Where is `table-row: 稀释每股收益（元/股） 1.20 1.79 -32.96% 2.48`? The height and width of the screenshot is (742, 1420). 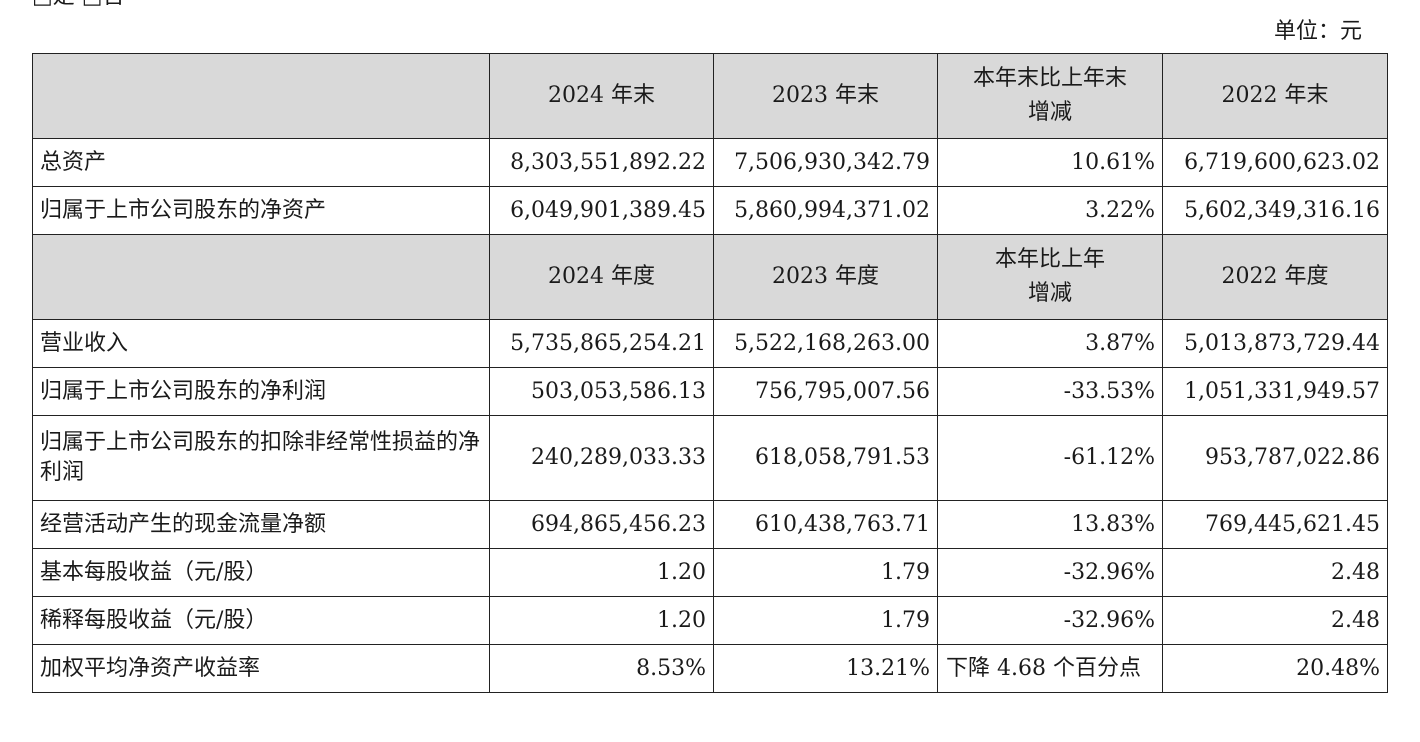
table-row: 稀释每股收益（元/股） 1.20 1.79 -32.96% 2.48 is located at coordinates (710, 620).